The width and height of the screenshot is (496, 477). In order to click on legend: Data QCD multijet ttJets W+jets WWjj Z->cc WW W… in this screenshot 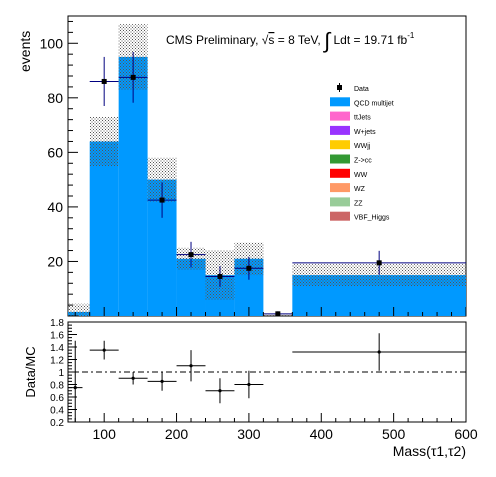, I will do `click(362, 152)`.